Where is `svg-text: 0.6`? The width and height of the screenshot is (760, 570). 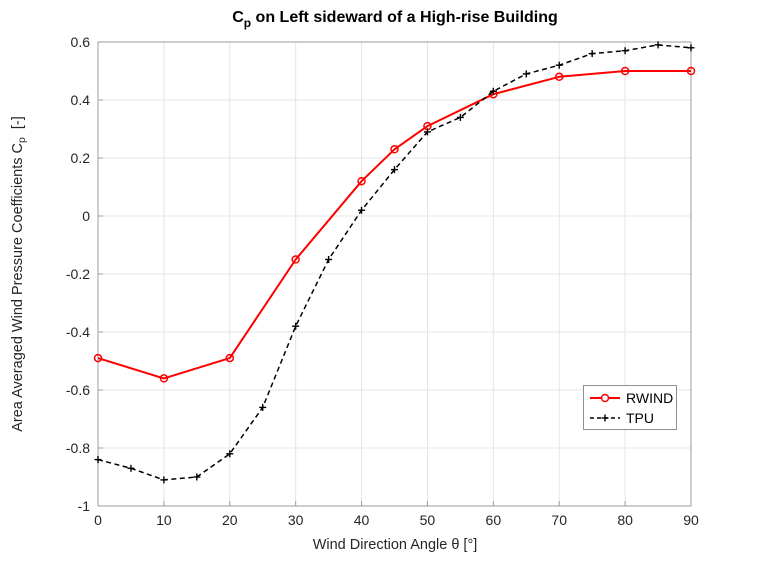 svg-text: 0.6 is located at coordinates (81, 42).